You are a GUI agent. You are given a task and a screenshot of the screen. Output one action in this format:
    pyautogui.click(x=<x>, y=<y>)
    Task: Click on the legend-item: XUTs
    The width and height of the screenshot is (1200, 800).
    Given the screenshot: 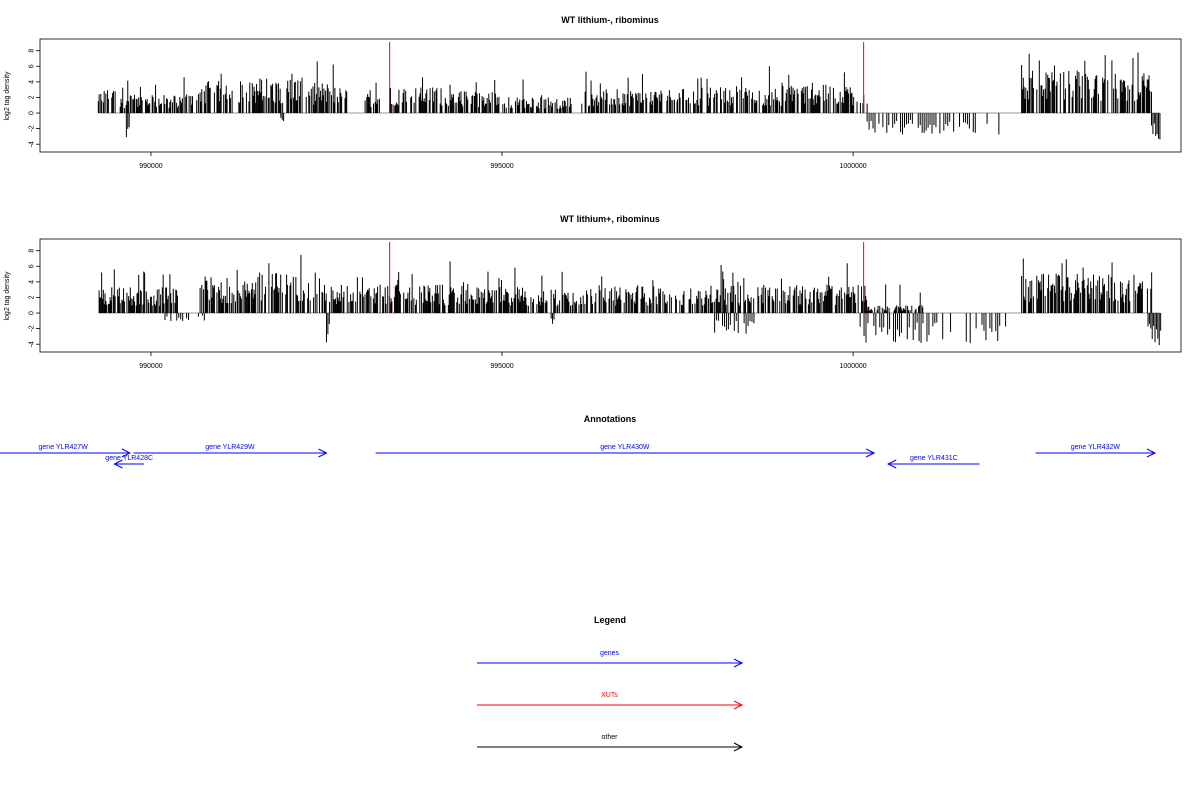 What is the action you would take?
    pyautogui.click(x=610, y=701)
    